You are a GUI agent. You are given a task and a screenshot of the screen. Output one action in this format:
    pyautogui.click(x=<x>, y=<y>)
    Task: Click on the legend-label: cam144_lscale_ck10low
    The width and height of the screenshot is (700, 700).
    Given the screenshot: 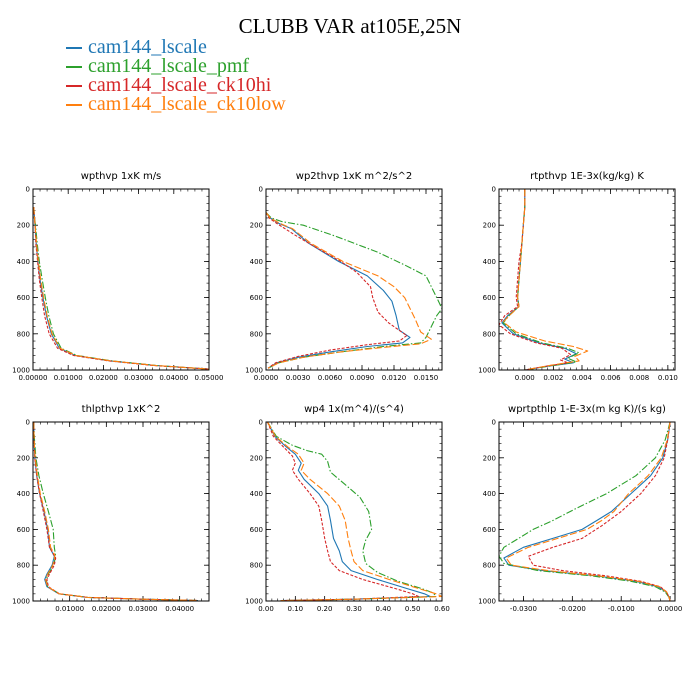 What is the action you would take?
    pyautogui.click(x=187, y=104)
    